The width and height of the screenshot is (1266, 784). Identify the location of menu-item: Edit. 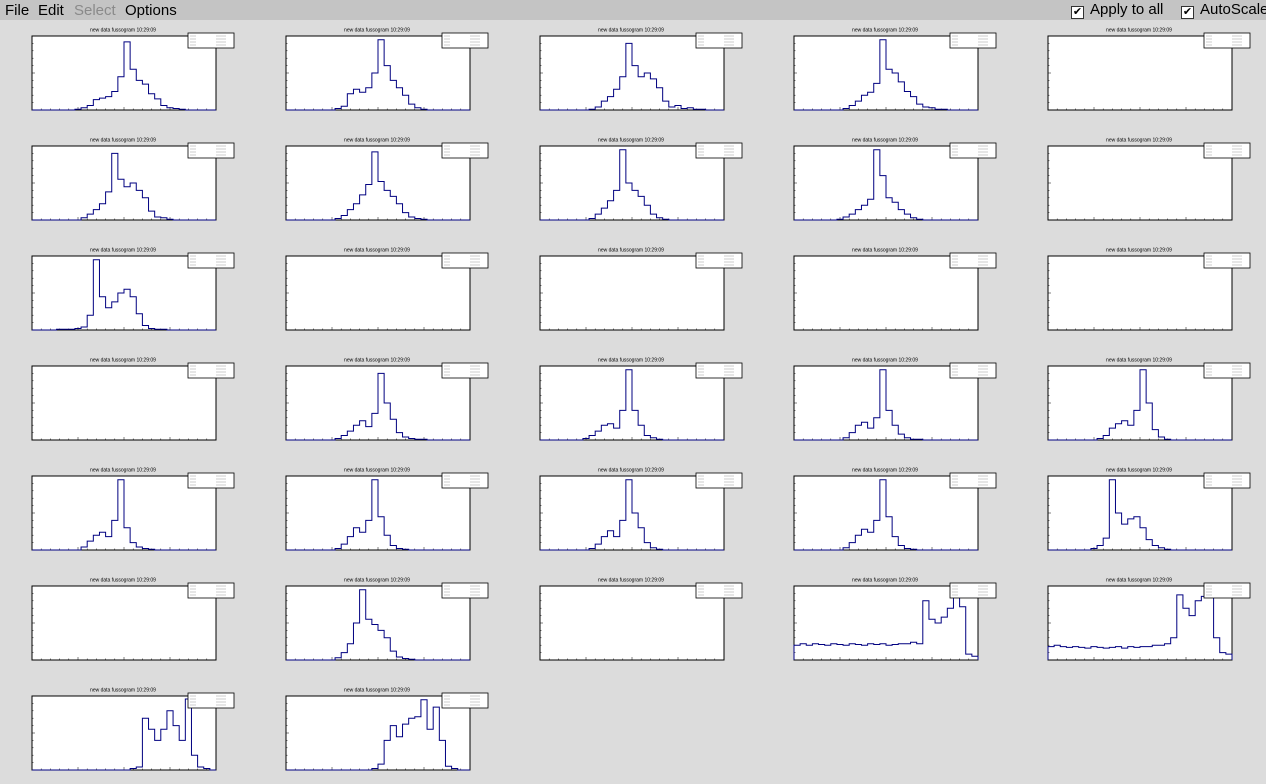
(51, 10).